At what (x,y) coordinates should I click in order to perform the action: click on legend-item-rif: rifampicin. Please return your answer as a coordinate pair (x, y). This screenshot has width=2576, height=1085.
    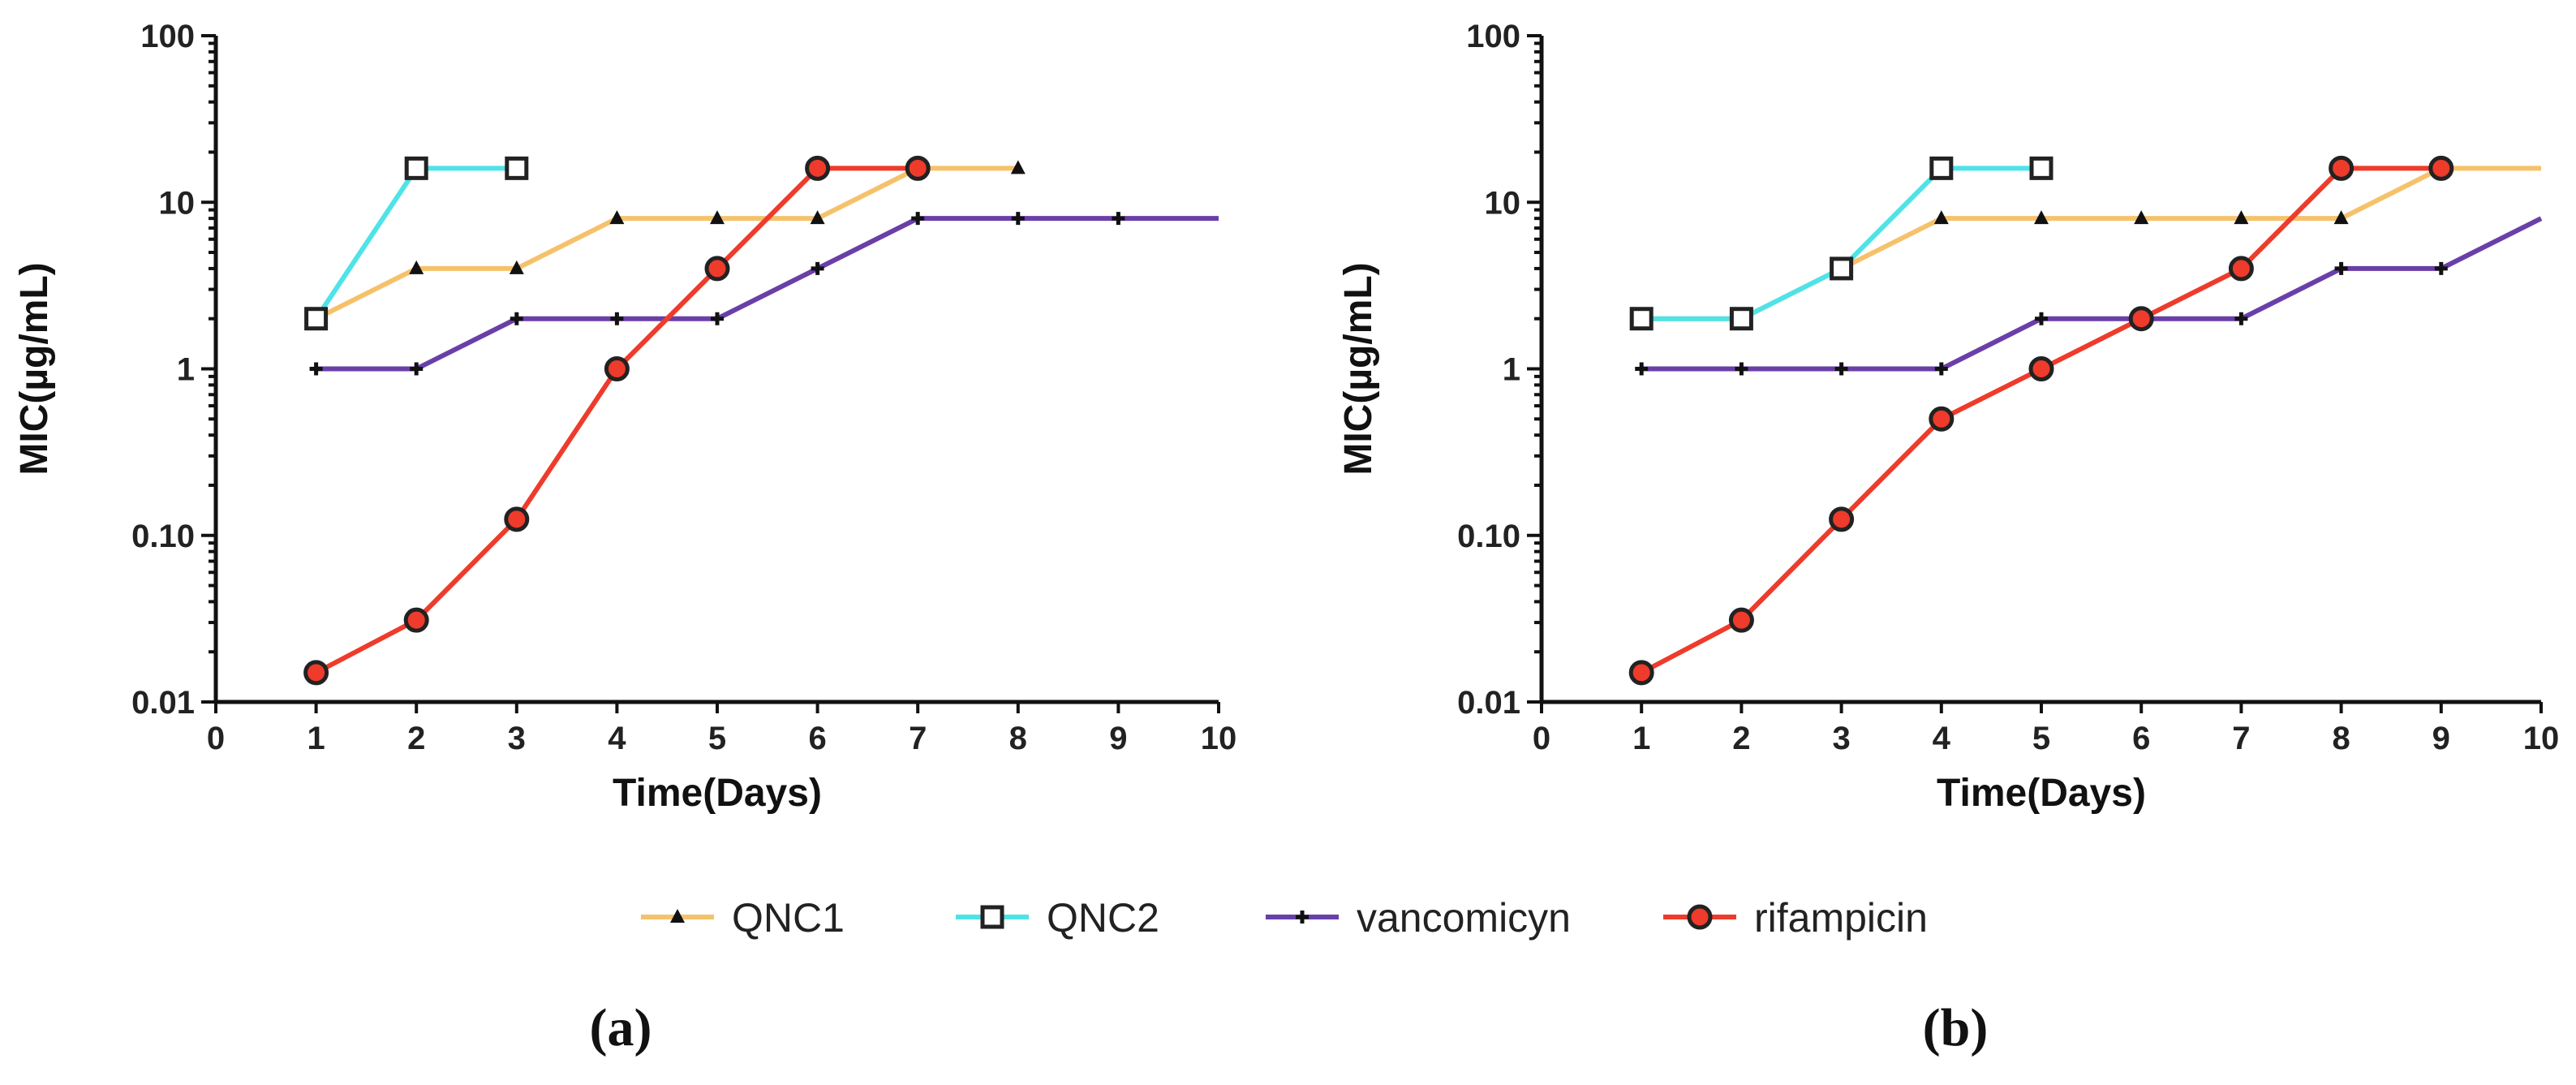
    Looking at the image, I should click on (1795, 918).